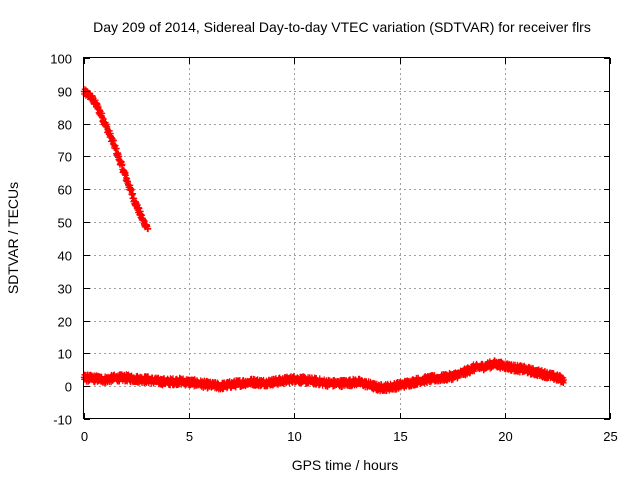 The height and width of the screenshot is (480, 640). Describe the element at coordinates (65, 92) in the screenshot. I see `y-tick-label: 90` at that location.